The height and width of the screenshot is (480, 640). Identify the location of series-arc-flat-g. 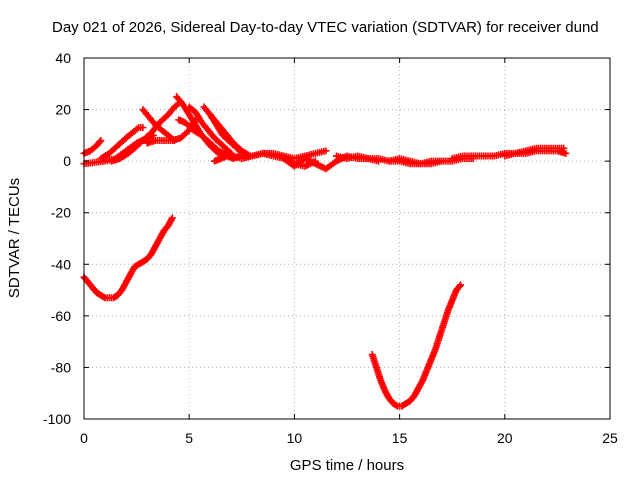
(535, 153).